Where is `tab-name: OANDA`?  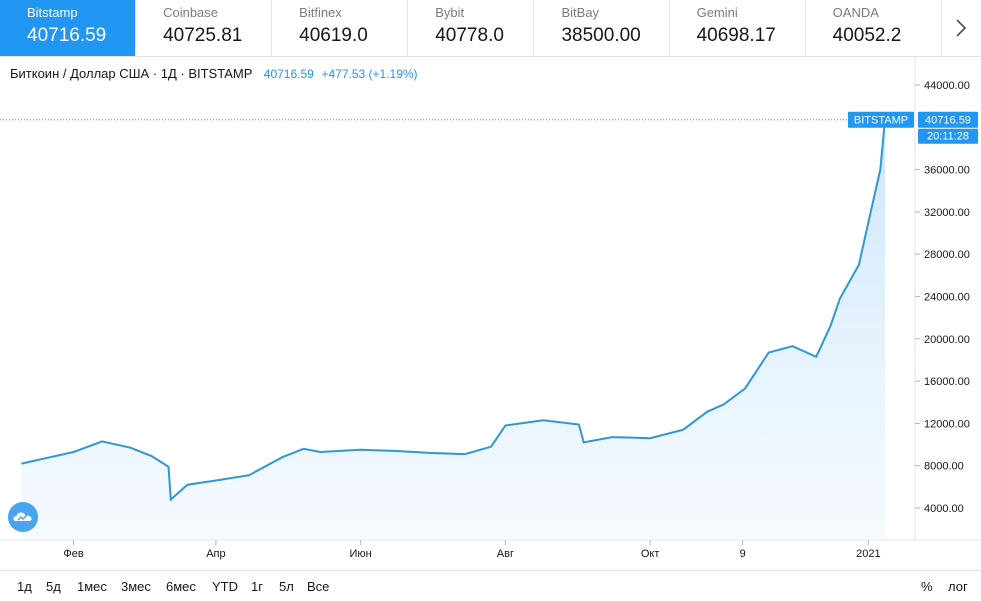
tab-name: OANDA is located at coordinates (855, 12).